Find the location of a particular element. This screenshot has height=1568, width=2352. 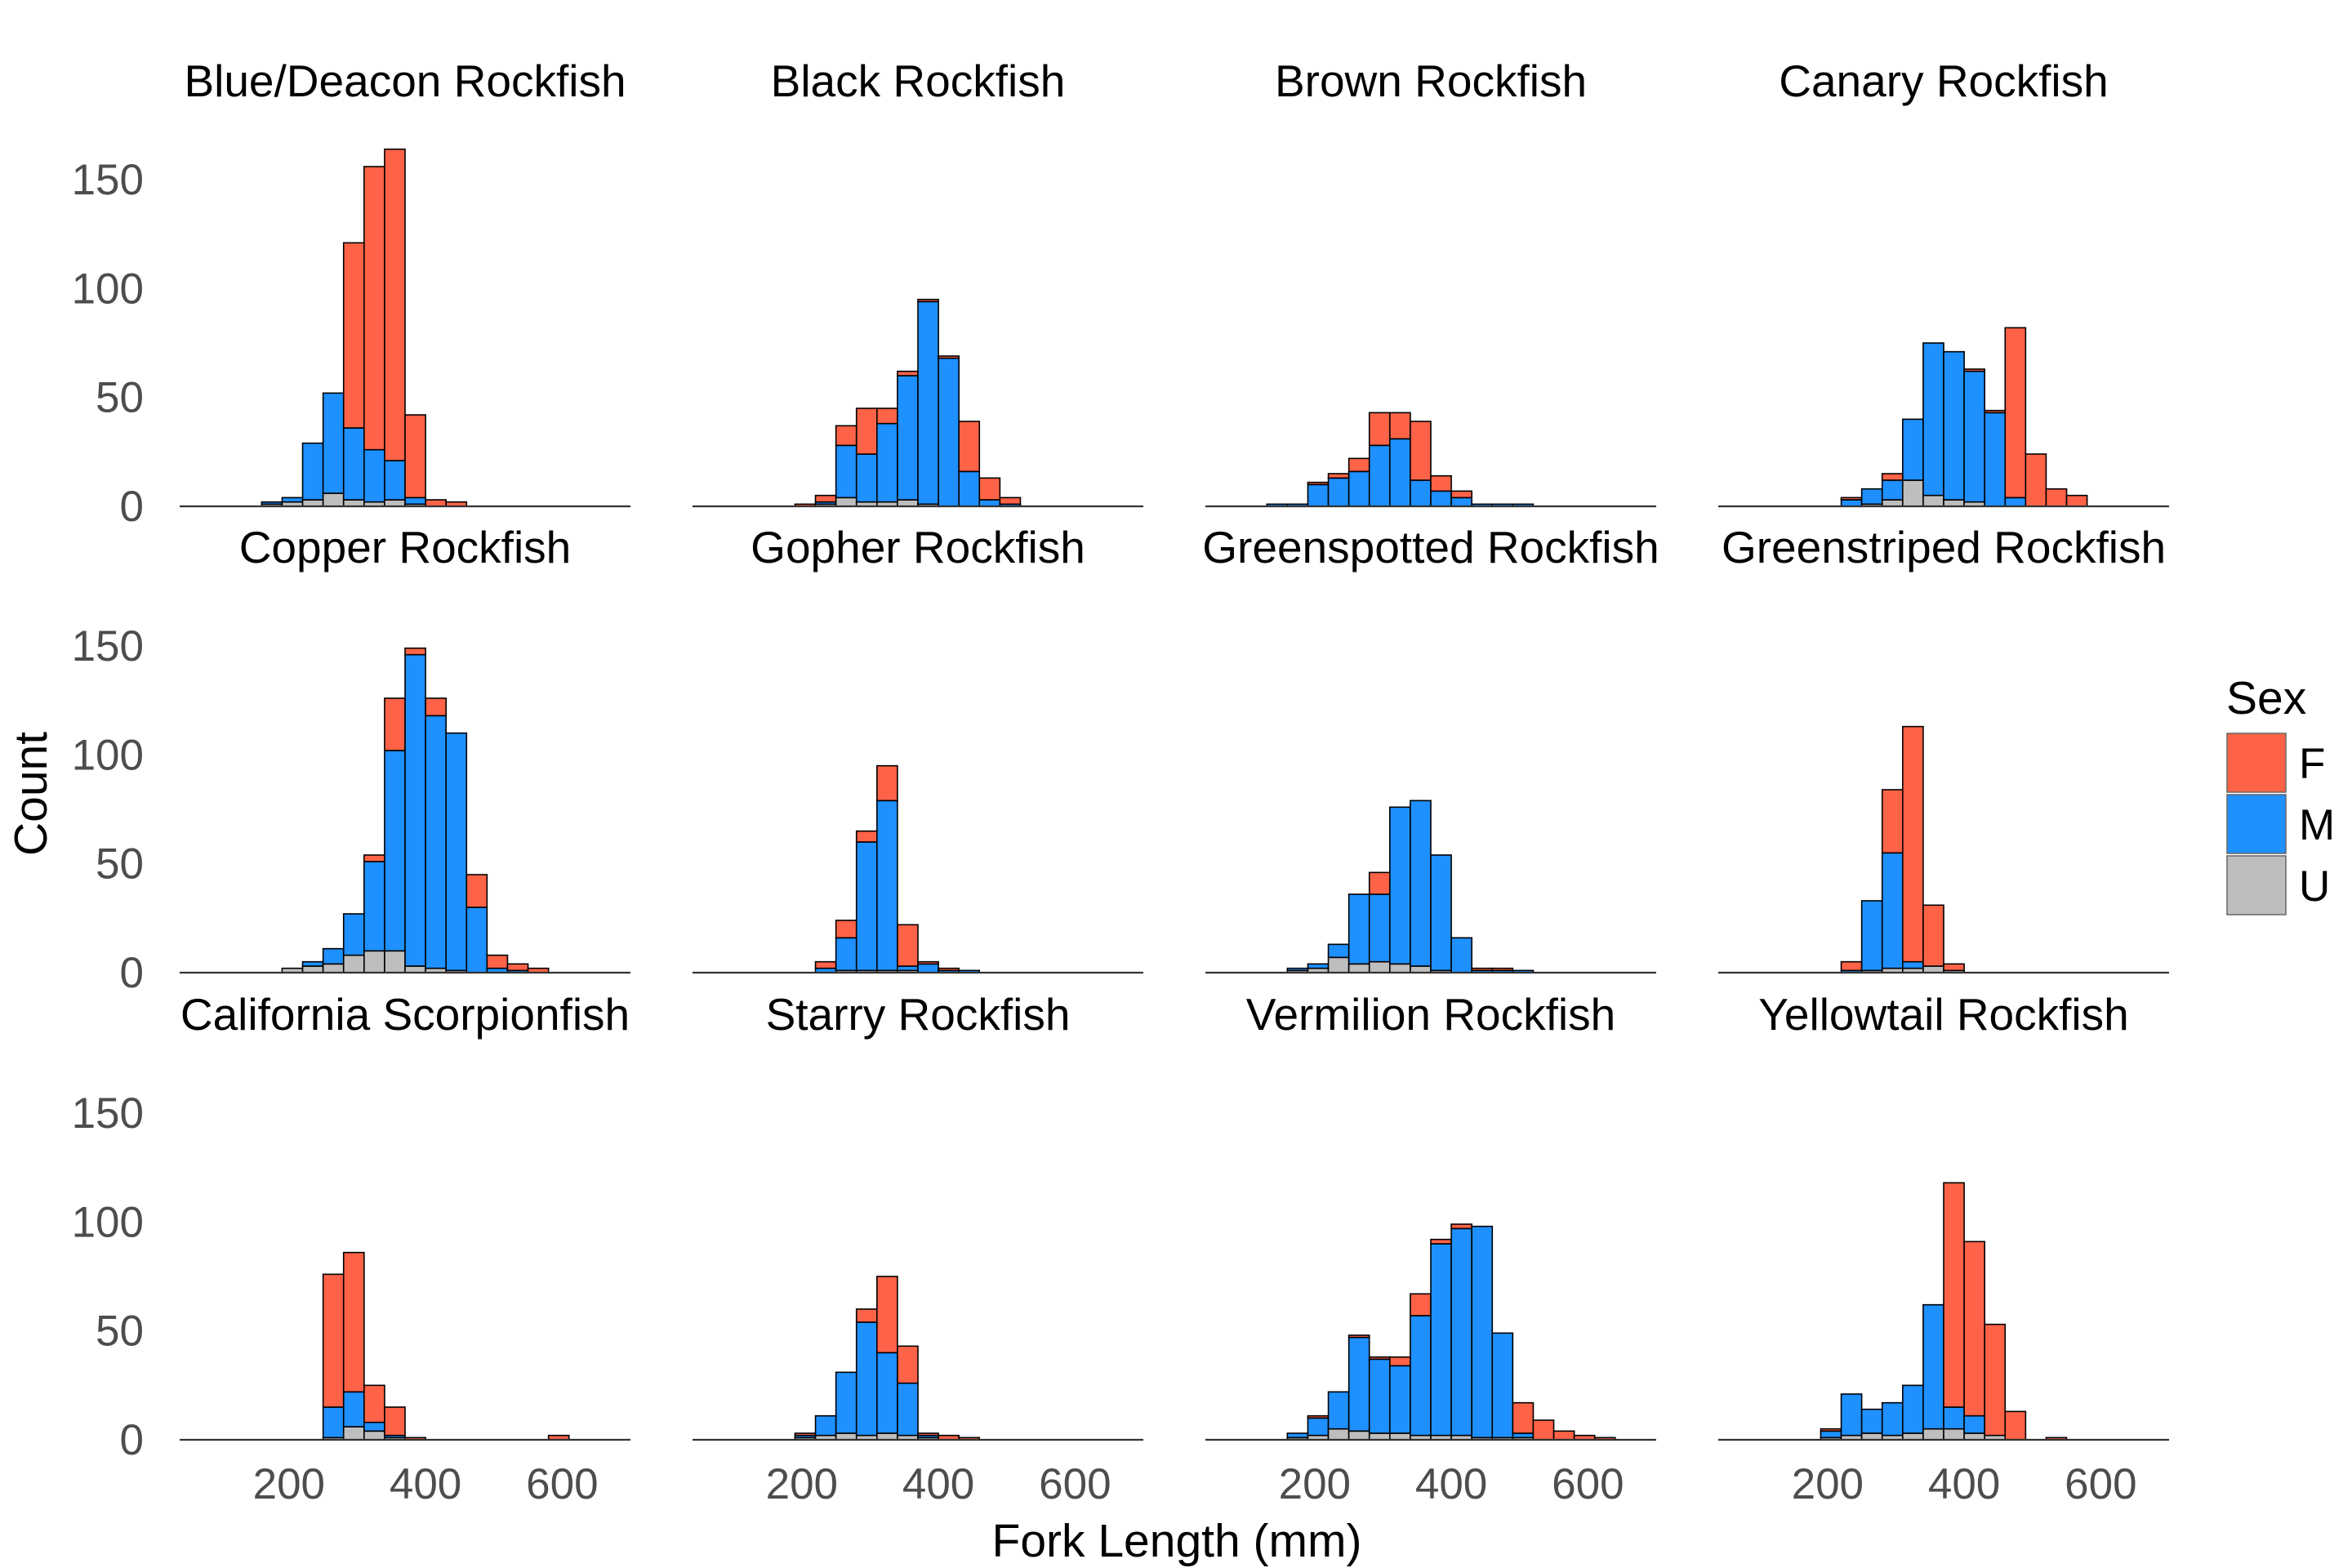

legend-title: Sex is located at coordinates (2266, 698).